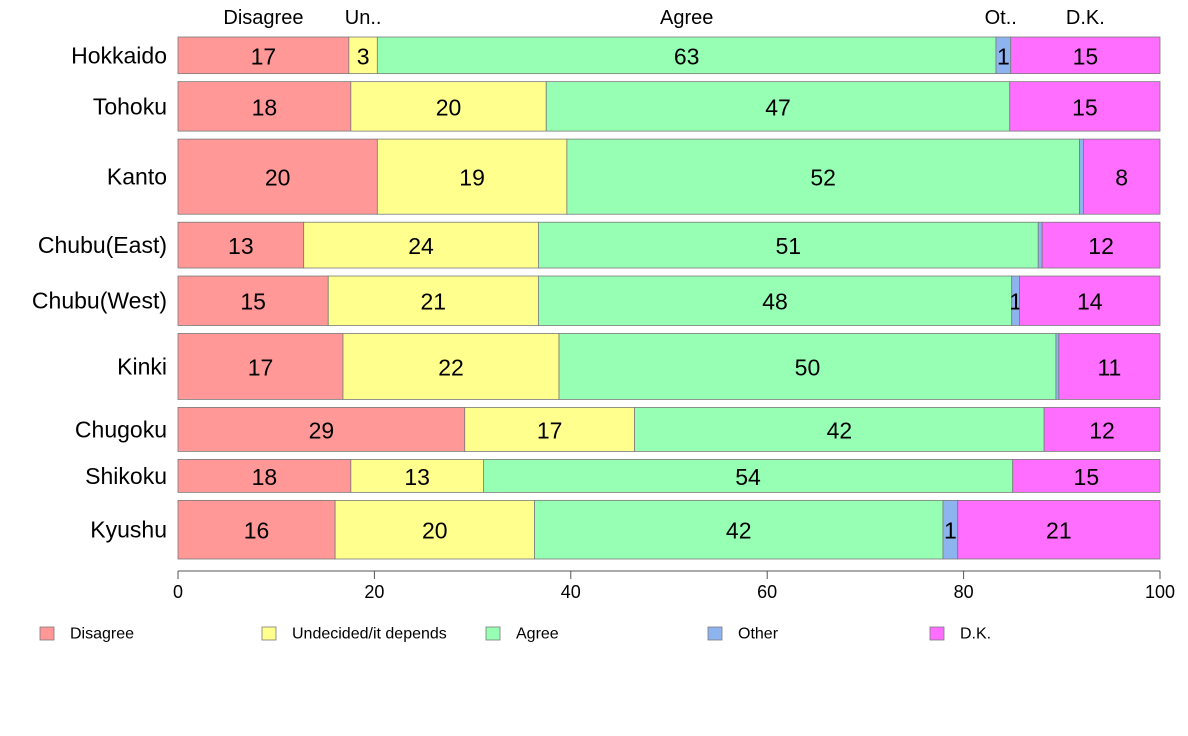 The image size is (1188, 736). I want to click on legend-label: Undecided/it depends, so click(369, 634).